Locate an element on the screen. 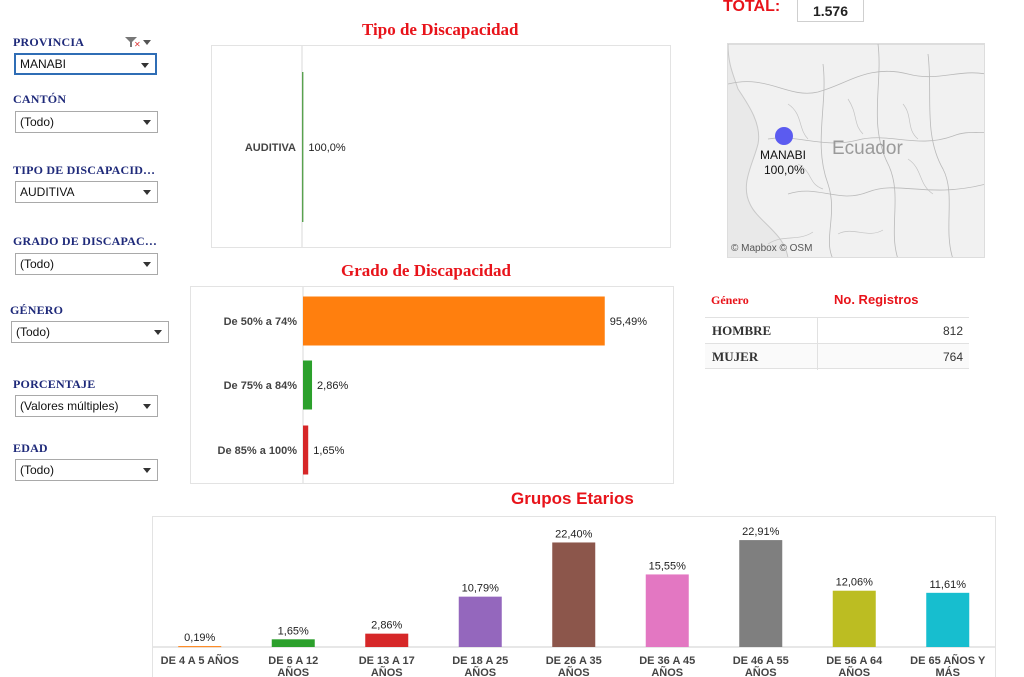 This screenshot has width=1024, height=677. tick-label: DE 4 A 5 AÑOS is located at coordinates (200, 660).